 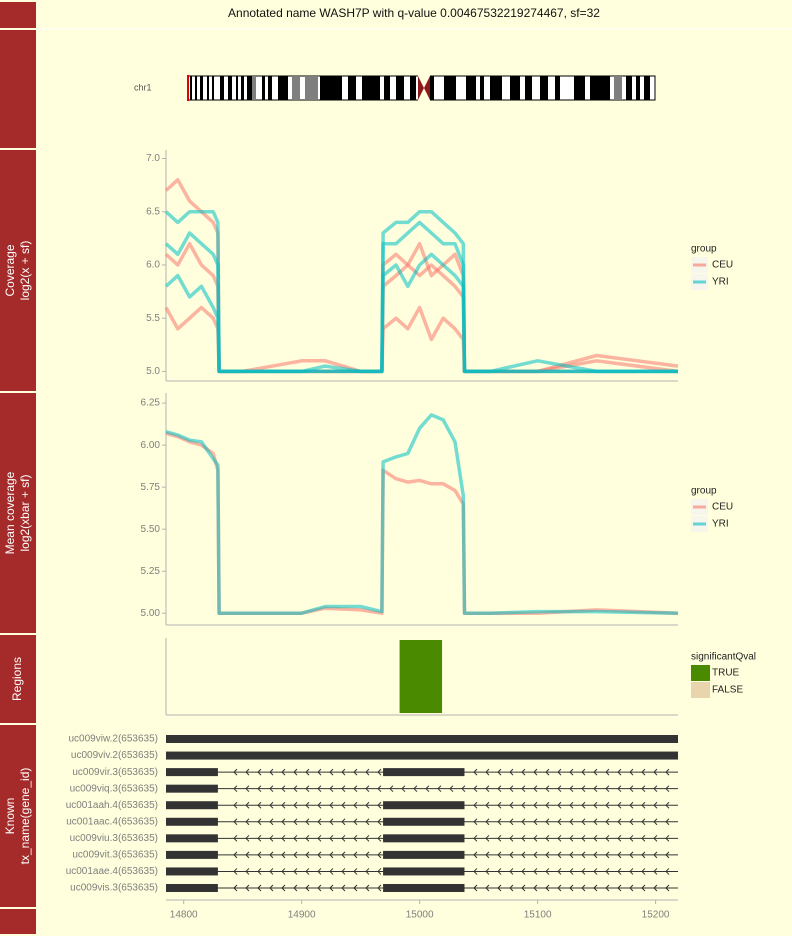 What do you see at coordinates (17, 679) in the screenshot?
I see `strip-label: Regions` at bounding box center [17, 679].